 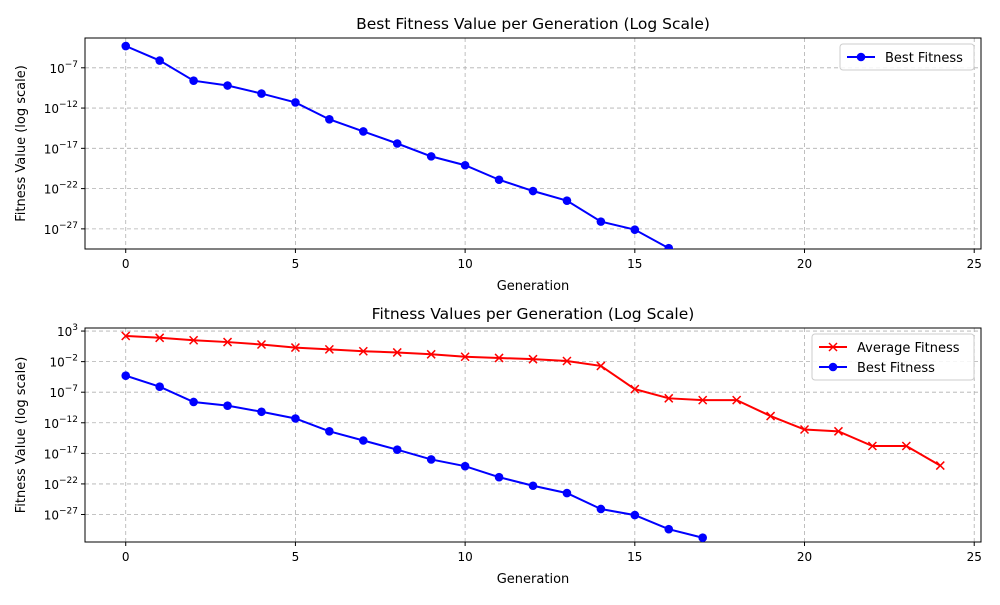 I want to click on chart0-xtick-label-0: 0, so click(x=126, y=264).